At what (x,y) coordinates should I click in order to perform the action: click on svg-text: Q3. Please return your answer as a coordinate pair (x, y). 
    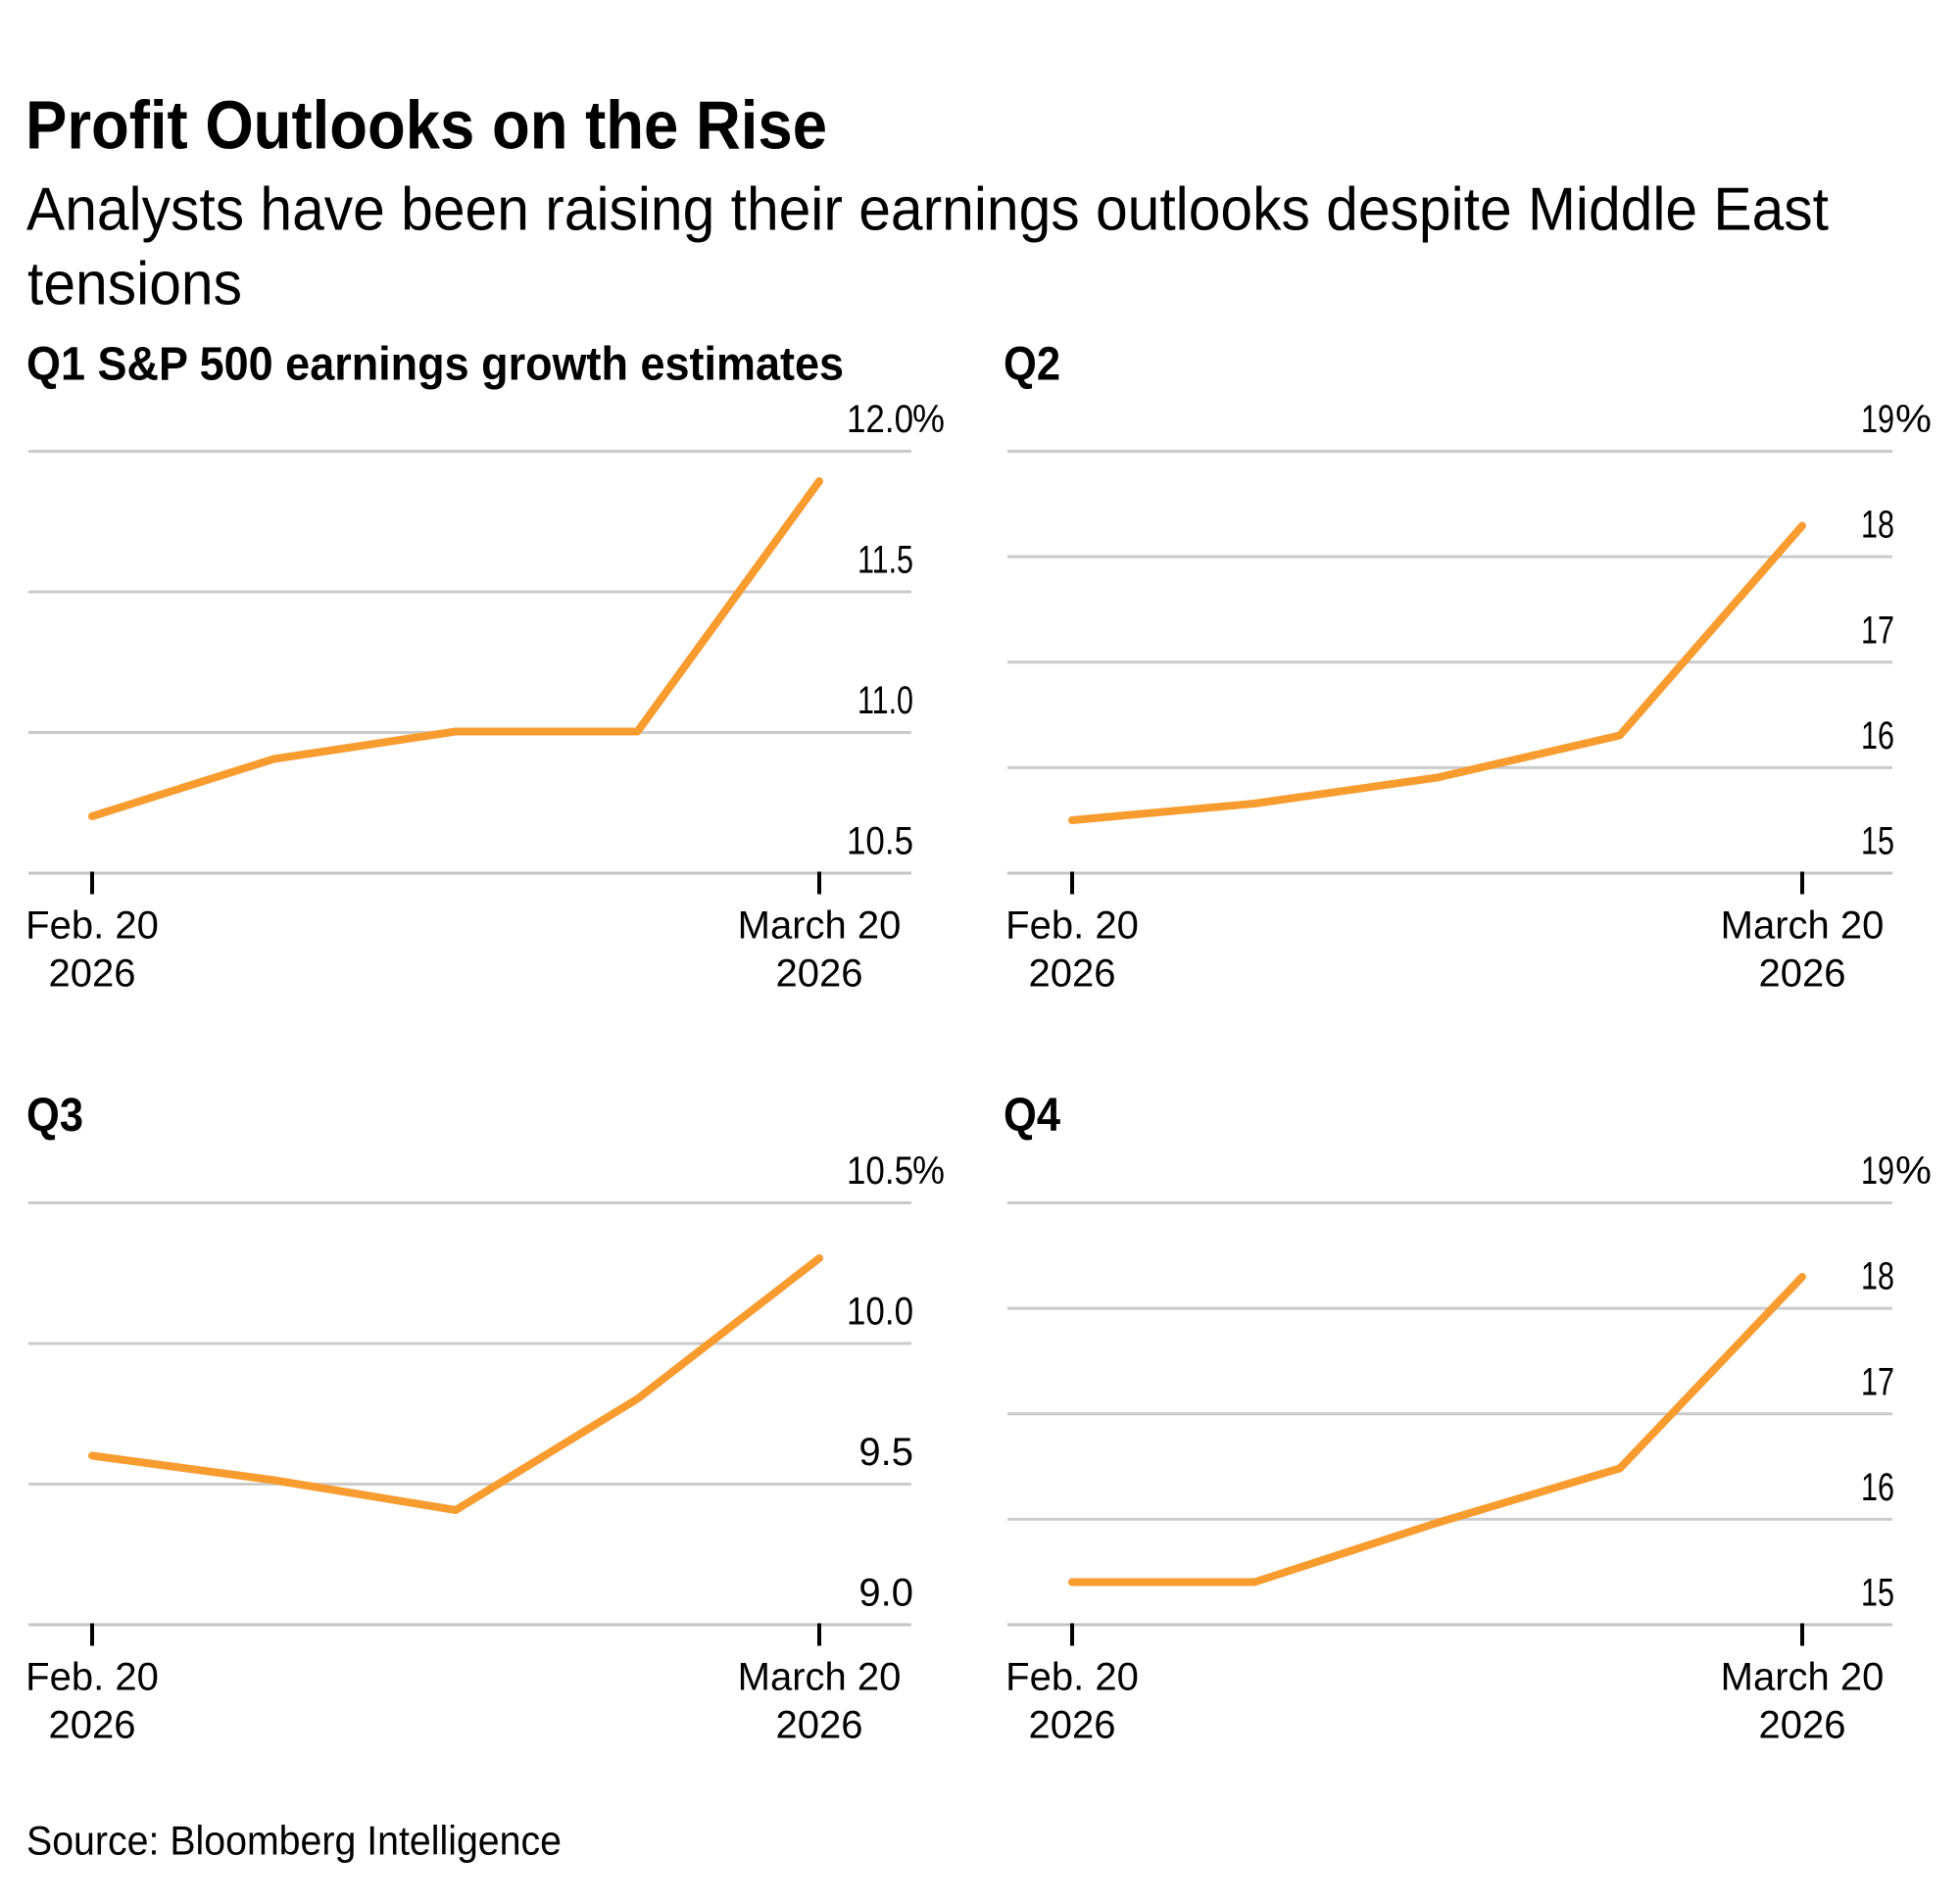
    Looking at the image, I should click on (54, 1116).